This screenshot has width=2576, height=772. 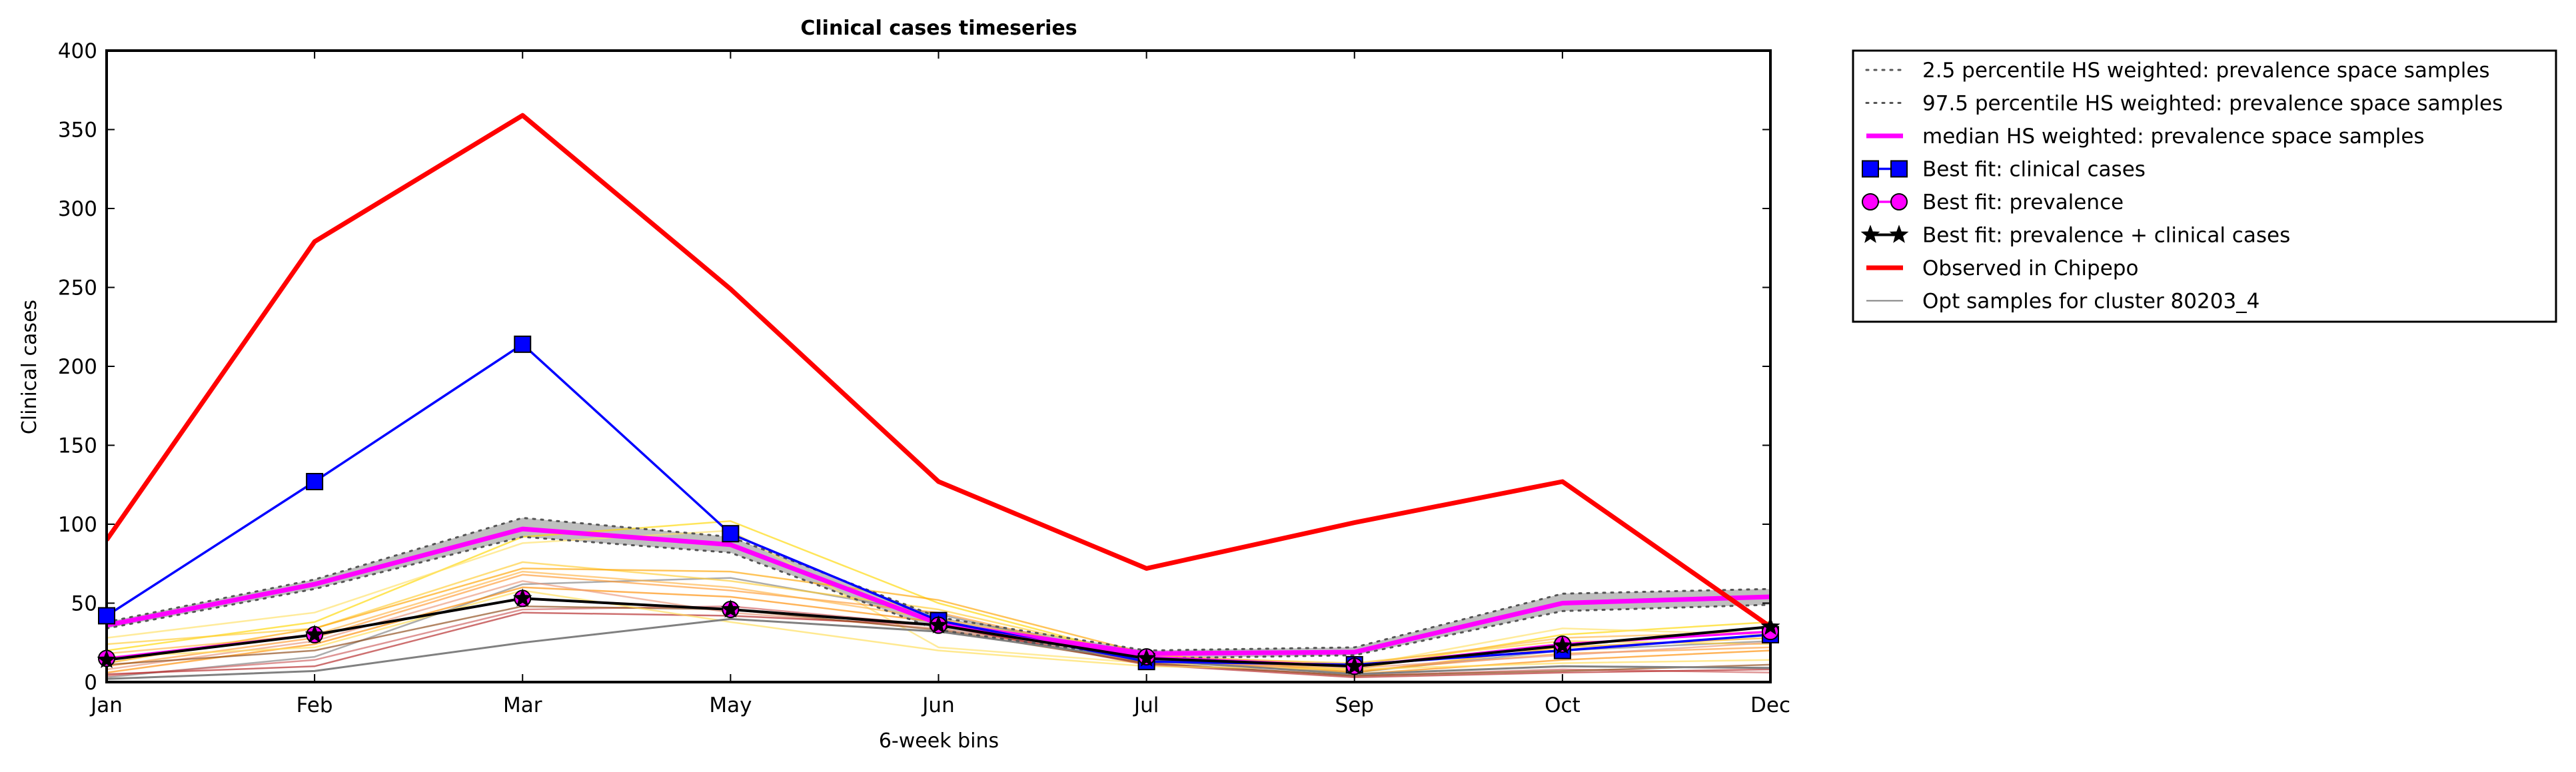 I want to click on y-tick-label: 100, so click(x=77, y=525).